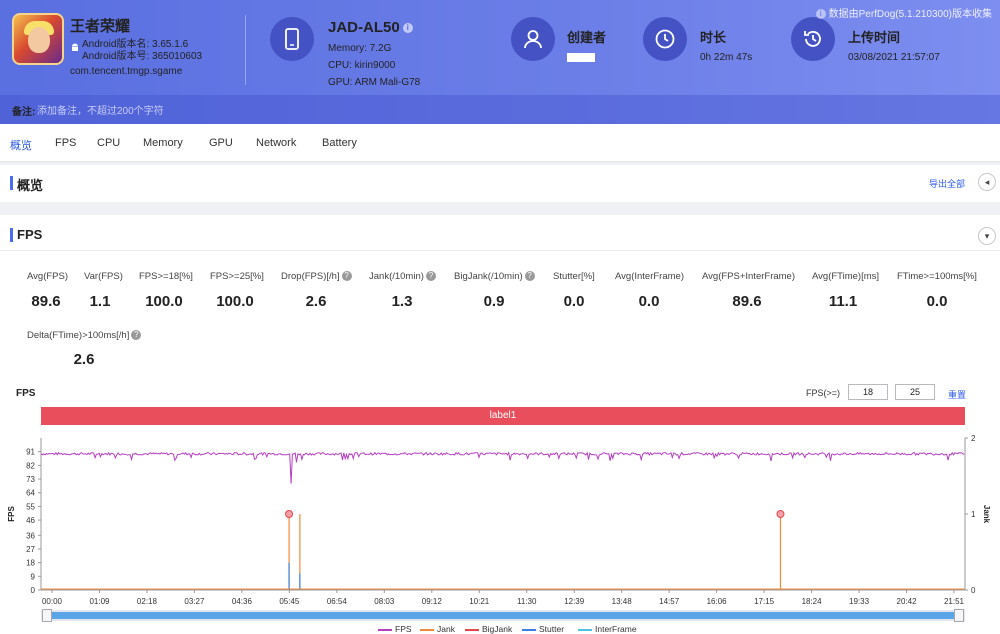 This screenshot has height=634, width=1000. Describe the element at coordinates (289, 601) in the screenshot. I see `x-tick-label: 05:45` at that location.